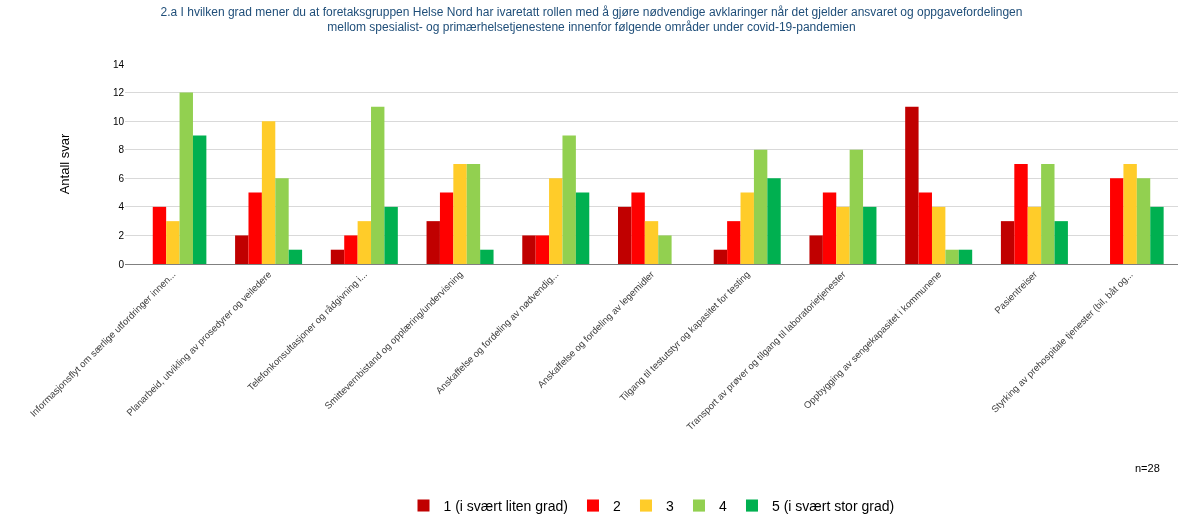  Describe the element at coordinates (121, 150) in the screenshot. I see `y-tick-label: 8` at that location.